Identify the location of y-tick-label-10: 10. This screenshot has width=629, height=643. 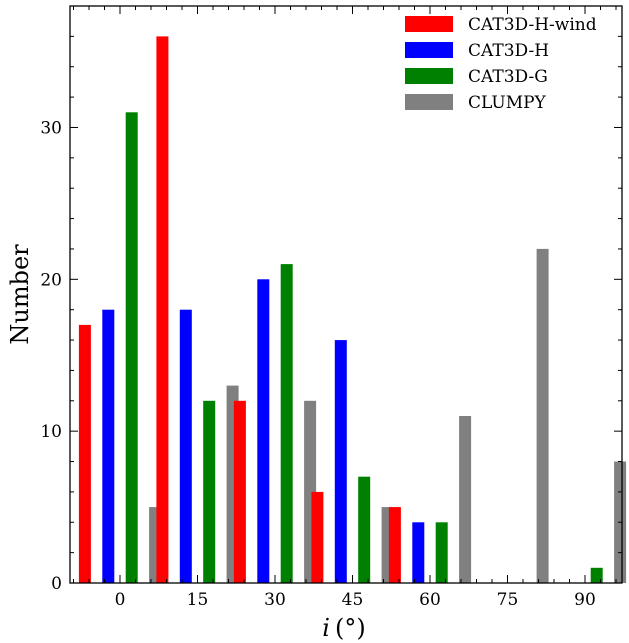
(51, 432).